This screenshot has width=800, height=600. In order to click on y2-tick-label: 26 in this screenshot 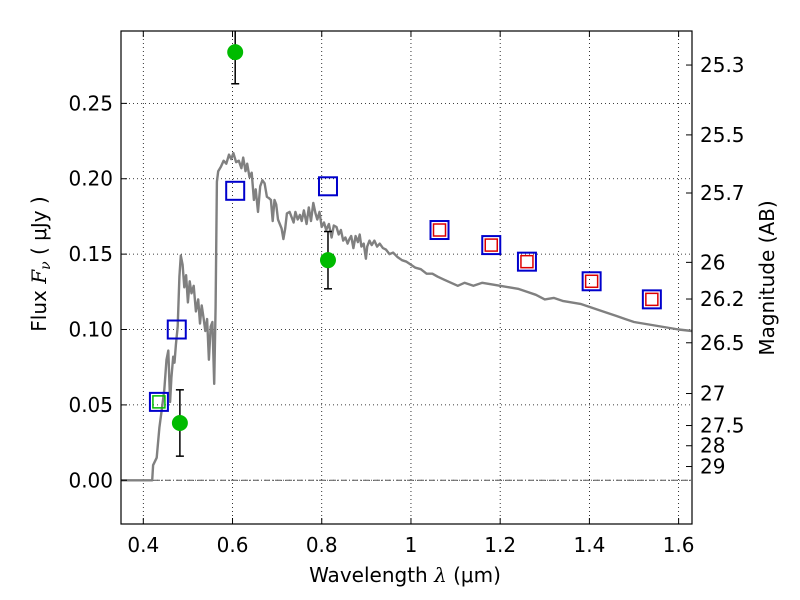, I will do `click(712, 262)`.